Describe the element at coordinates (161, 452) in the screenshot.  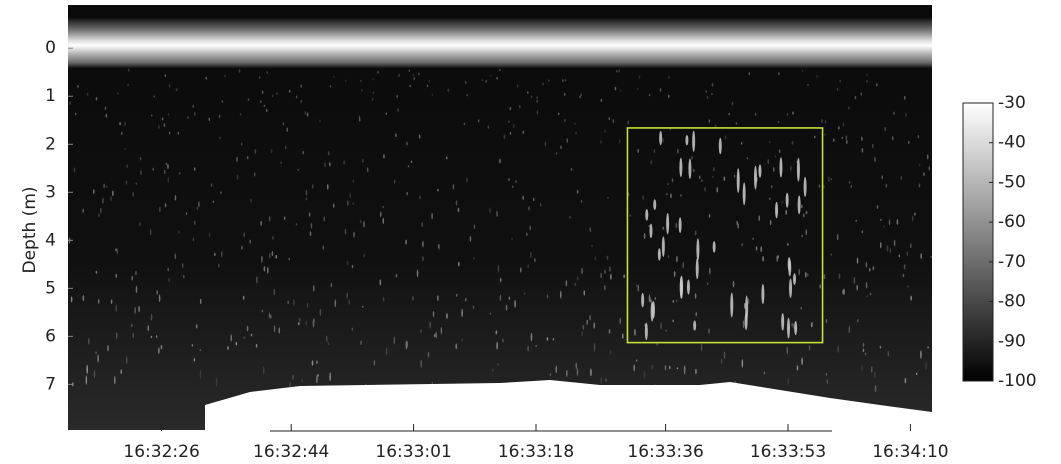
I see `x-tick-label: 16:32:26` at that location.